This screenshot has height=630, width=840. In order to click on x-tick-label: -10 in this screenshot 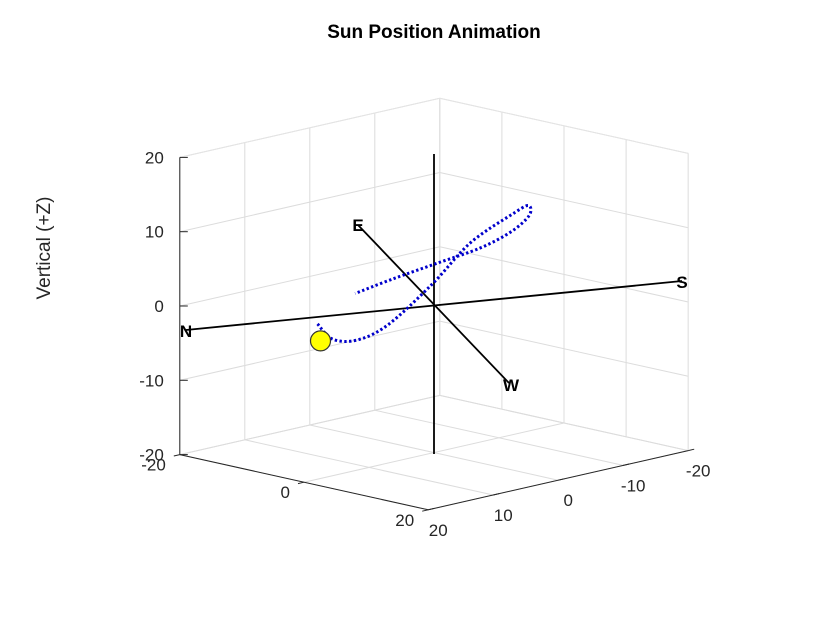, I will do `click(633, 485)`.